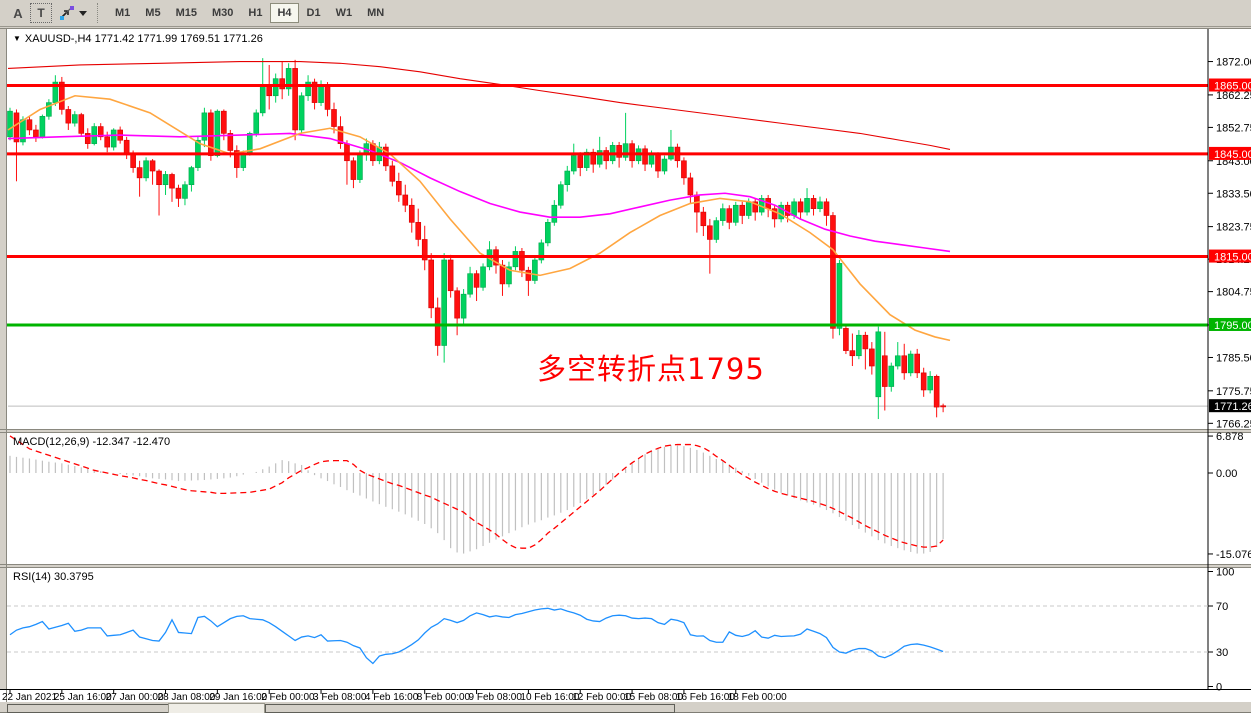 This screenshot has width=1251, height=713. I want to click on time-tick-label: 15 Feb 08:00, so click(653, 697).